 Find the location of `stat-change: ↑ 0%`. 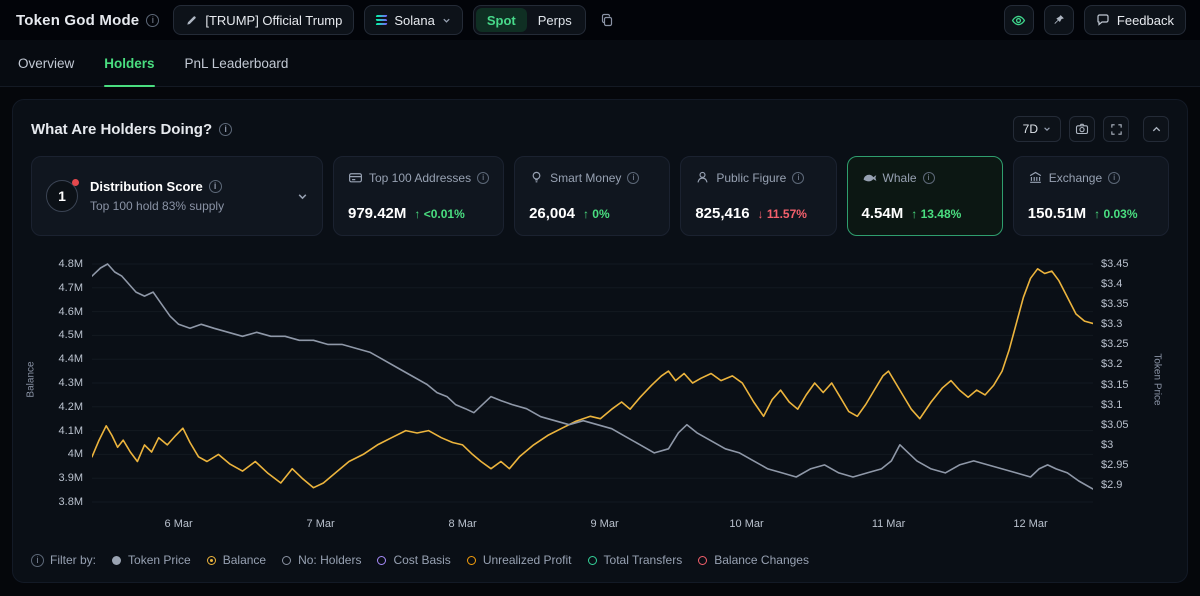

stat-change: ↑ 0% is located at coordinates (596, 214).